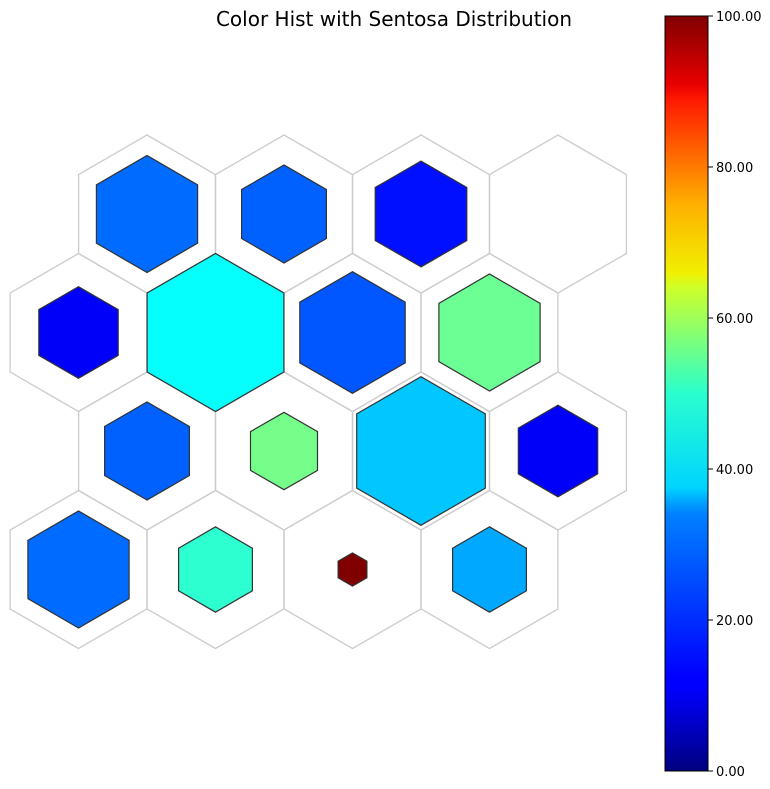 Image resolution: width=770 pixels, height=789 pixels. What do you see at coordinates (730, 772) in the screenshot?
I see `colorbar-tick-label: 0.00` at bounding box center [730, 772].